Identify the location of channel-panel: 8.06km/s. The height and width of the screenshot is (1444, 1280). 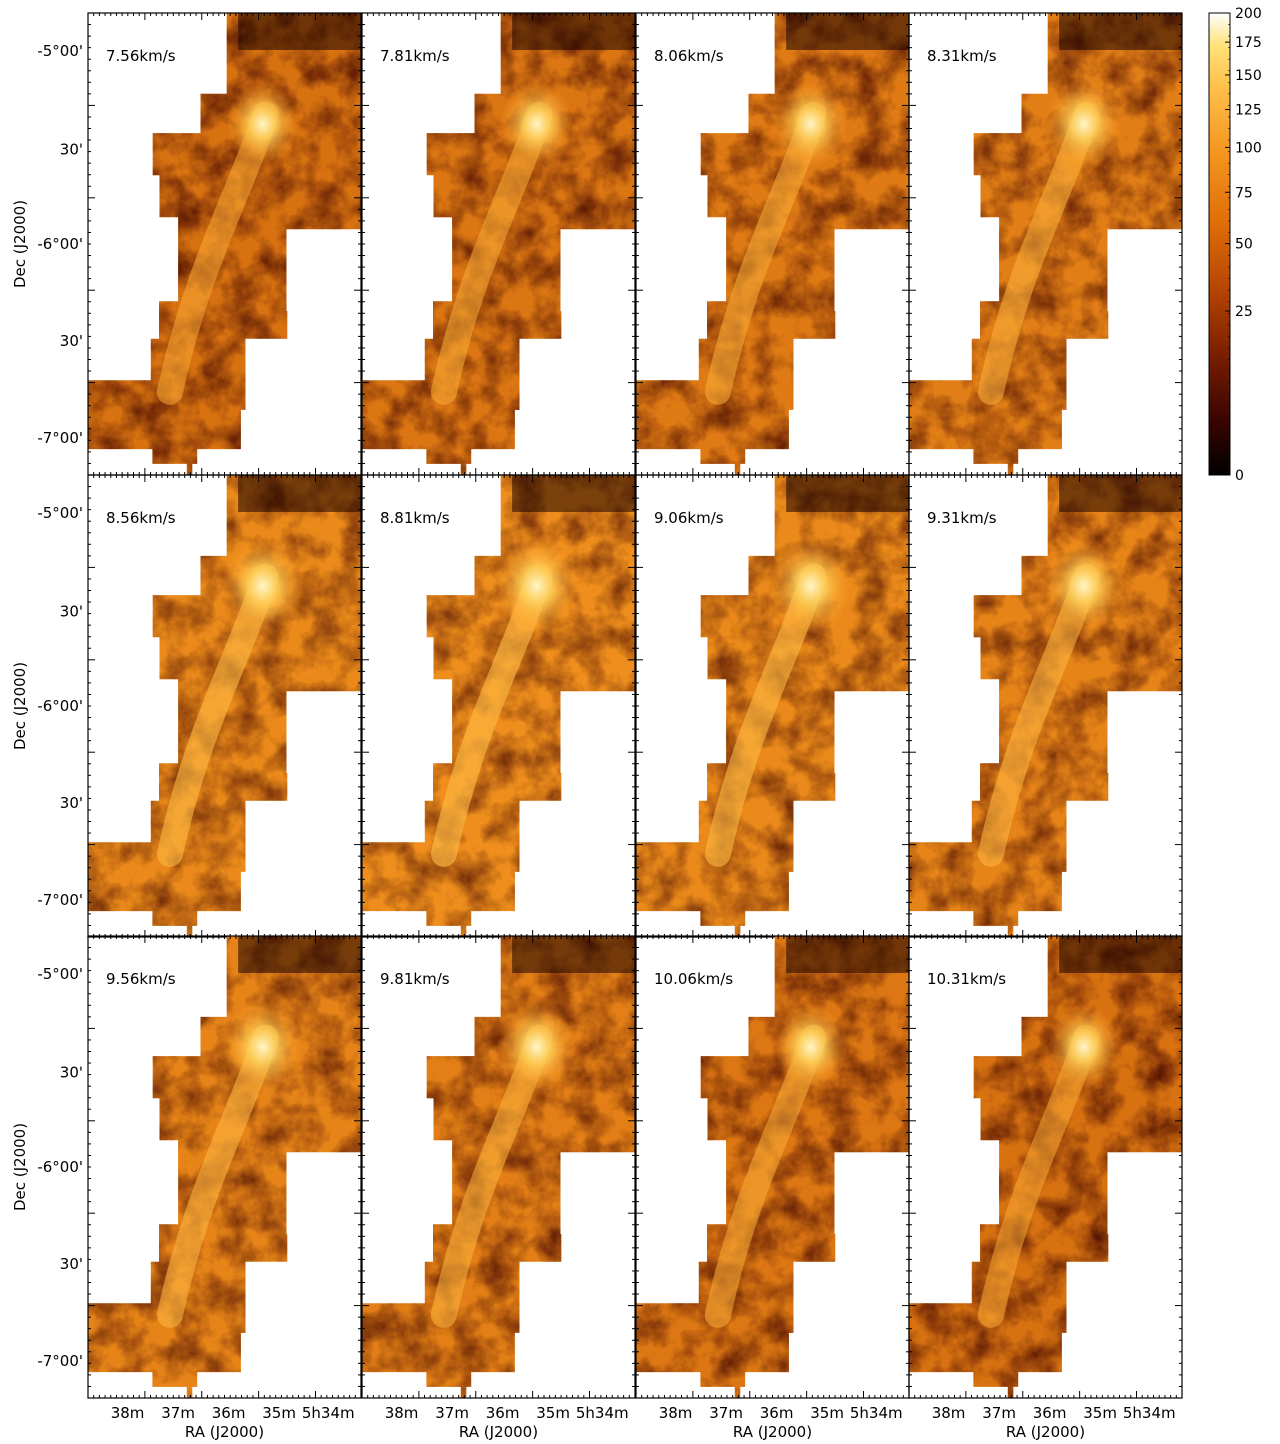
(772, 244).